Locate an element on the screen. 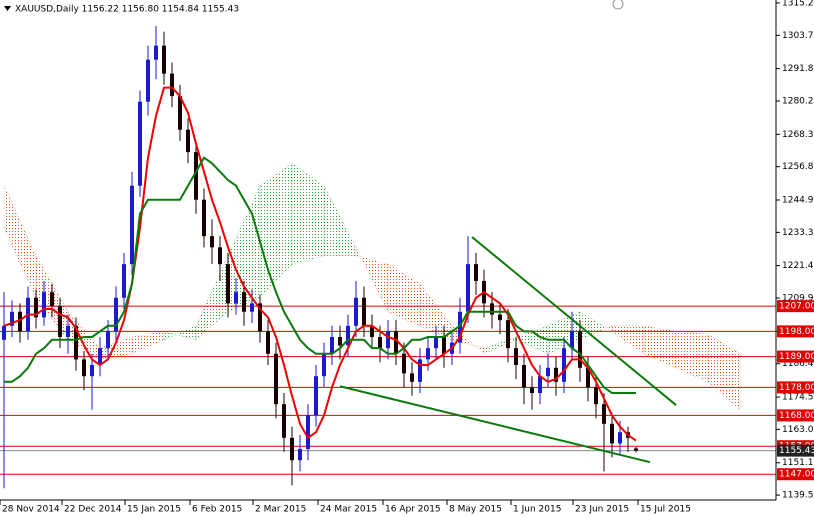 The image size is (814, 516). y-tick-label: 1244.90 is located at coordinates (798, 201).